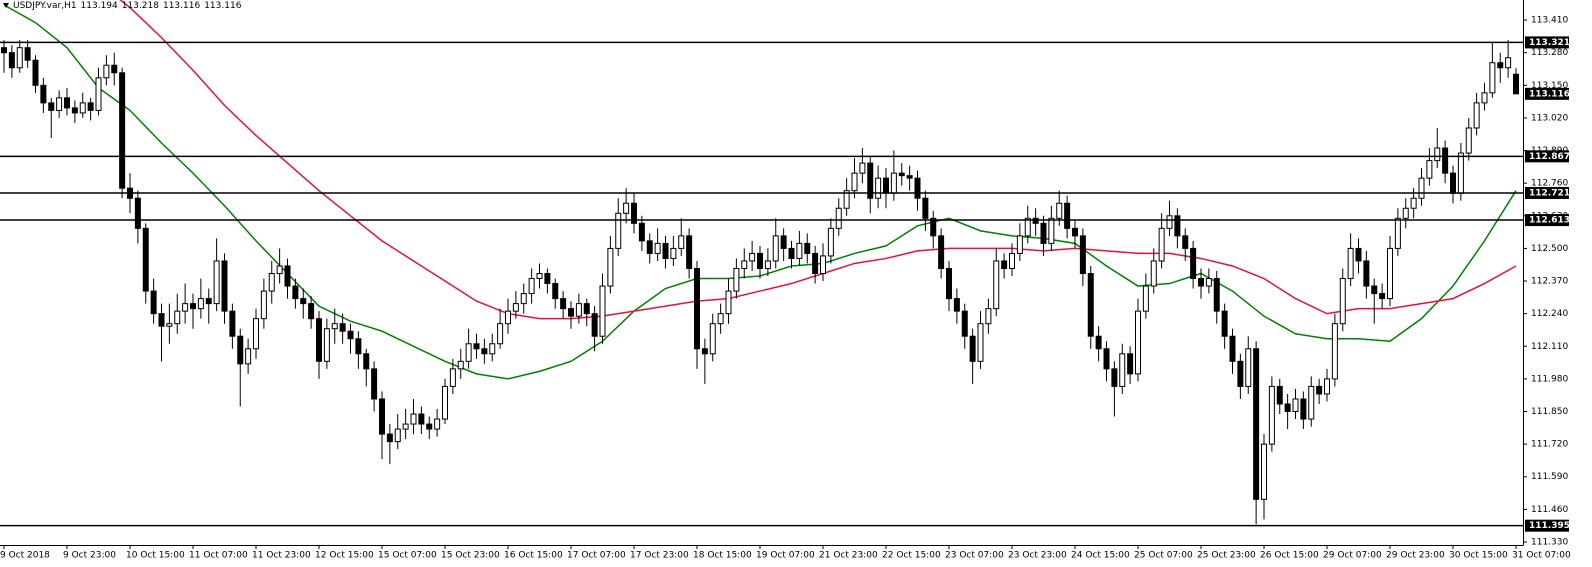 The width and height of the screenshot is (1592, 567). Describe the element at coordinates (1541, 556) in the screenshot. I see `x-tick-label: 31 Oct 07:00` at that location.